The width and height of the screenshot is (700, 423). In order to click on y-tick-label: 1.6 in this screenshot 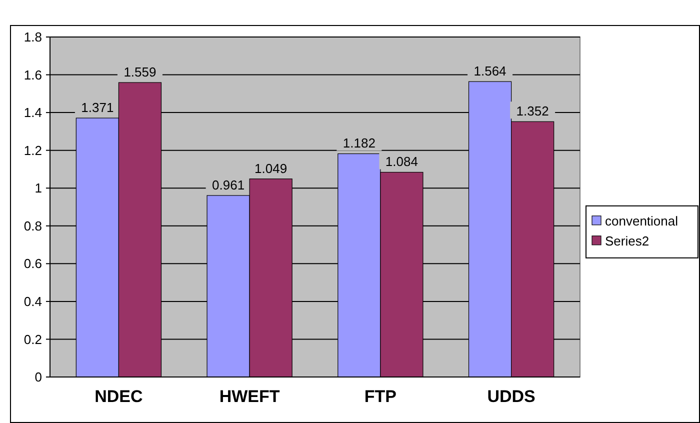, I will do `click(33, 74)`.